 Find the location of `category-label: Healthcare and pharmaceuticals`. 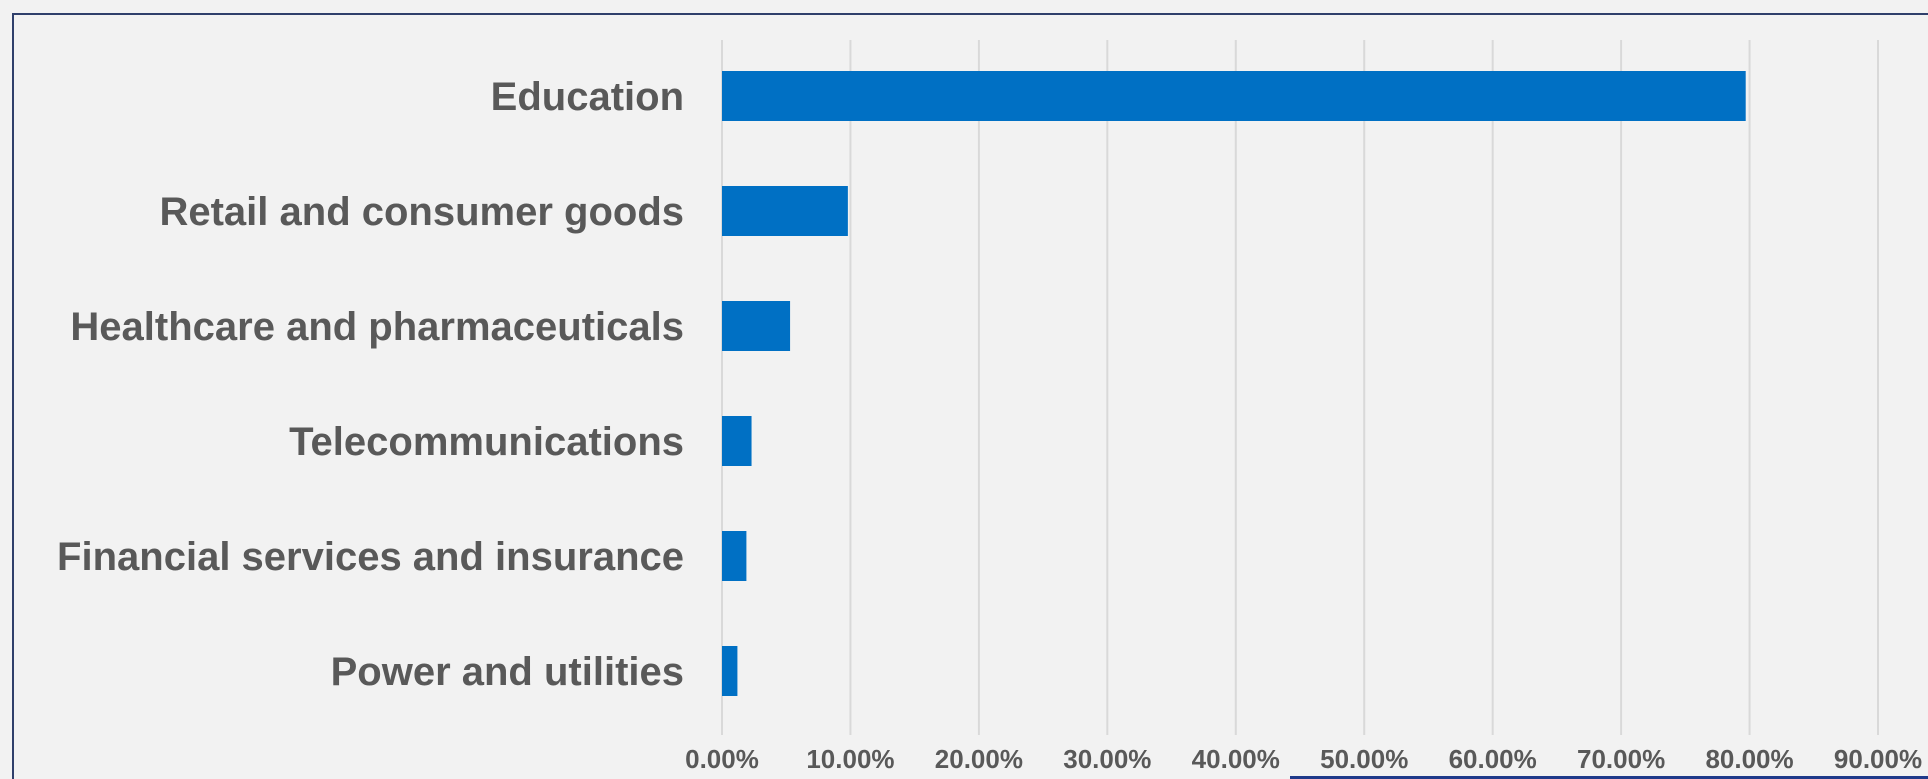

category-label: Healthcare and pharmaceuticals is located at coordinates (377, 327).